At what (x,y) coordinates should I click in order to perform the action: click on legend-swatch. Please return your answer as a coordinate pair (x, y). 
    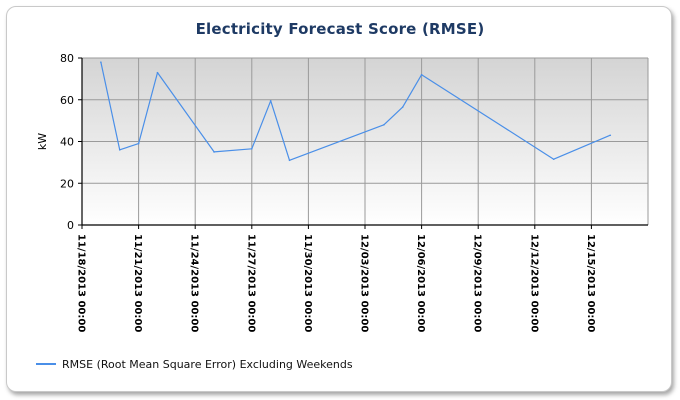
    Looking at the image, I should click on (46, 364).